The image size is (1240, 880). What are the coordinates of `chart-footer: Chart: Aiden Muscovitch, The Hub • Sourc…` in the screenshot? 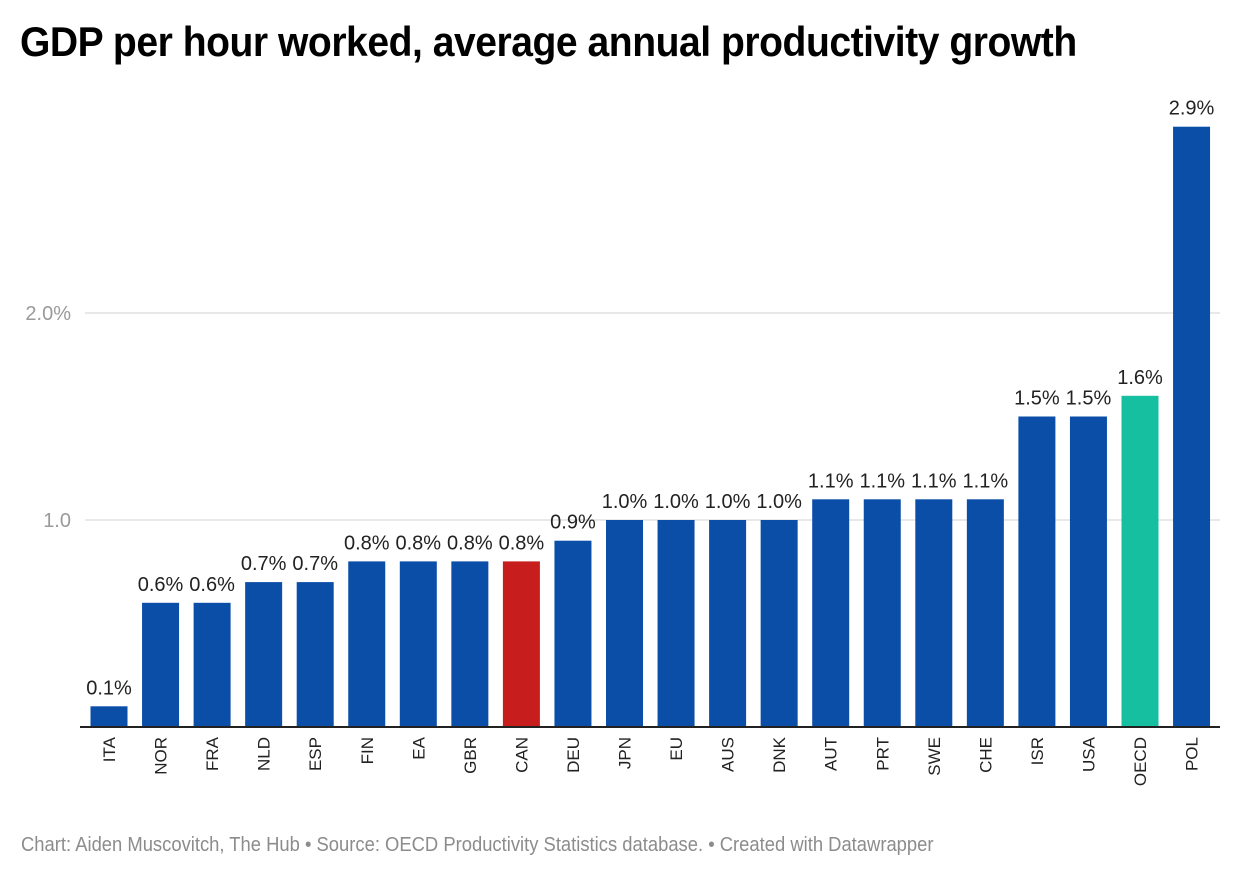 It's located at (477, 845).